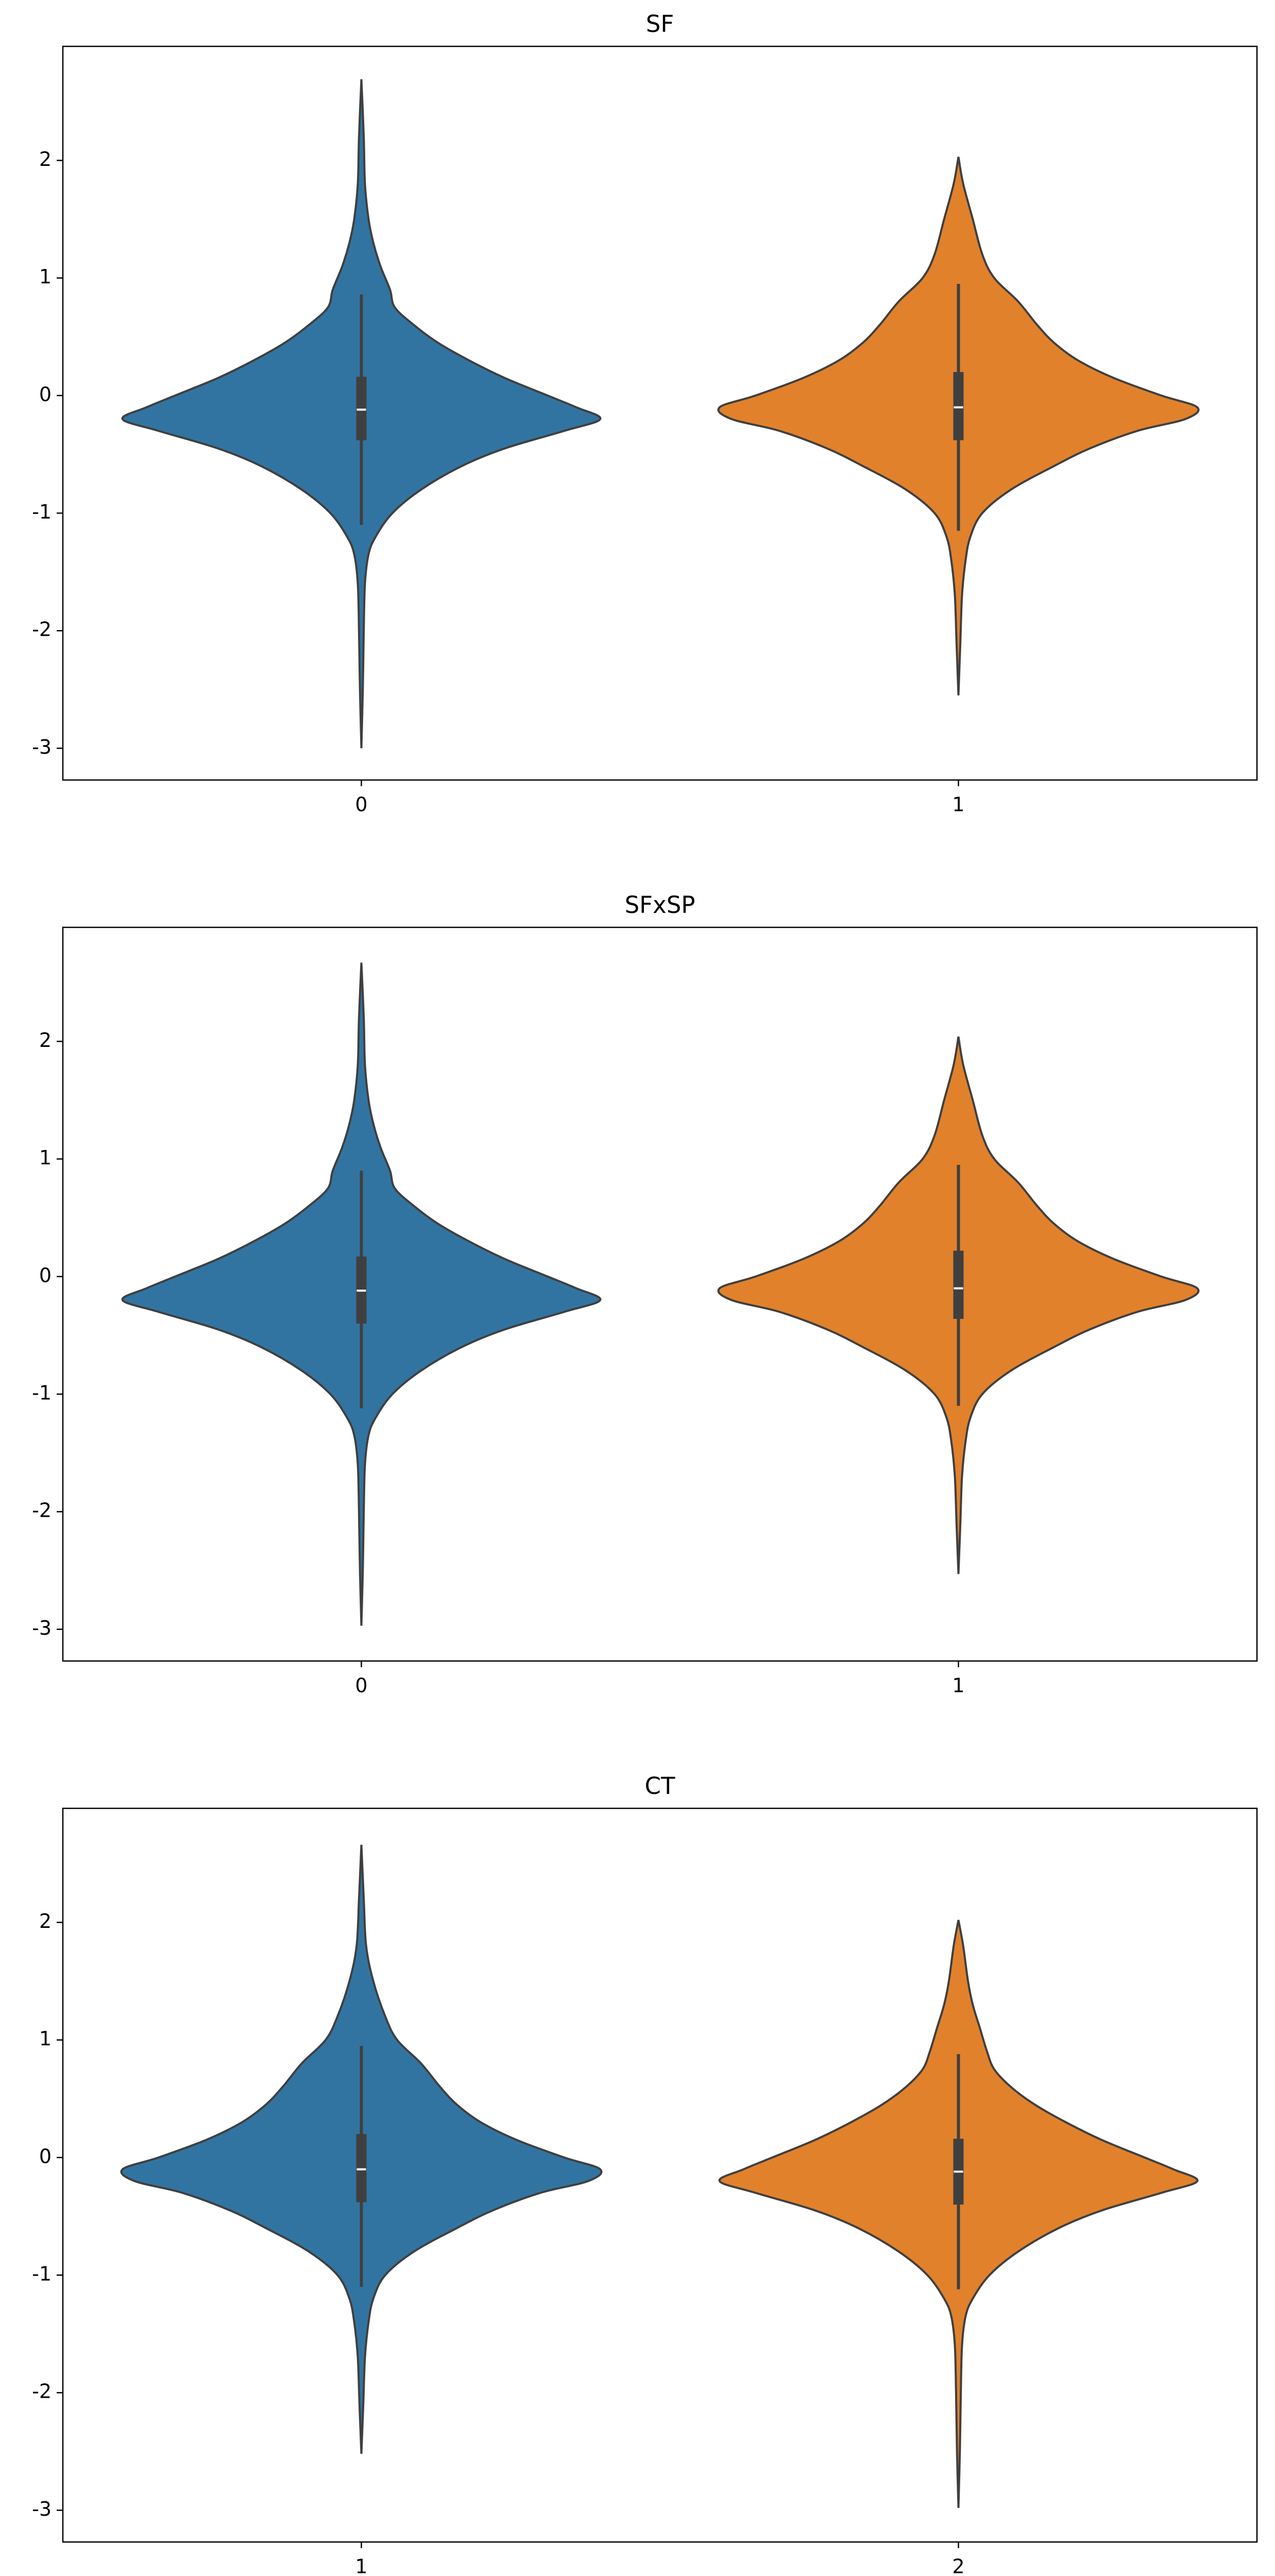 The width and height of the screenshot is (1275, 2576). I want to click on chart-title: SFxSP, so click(660, 905).